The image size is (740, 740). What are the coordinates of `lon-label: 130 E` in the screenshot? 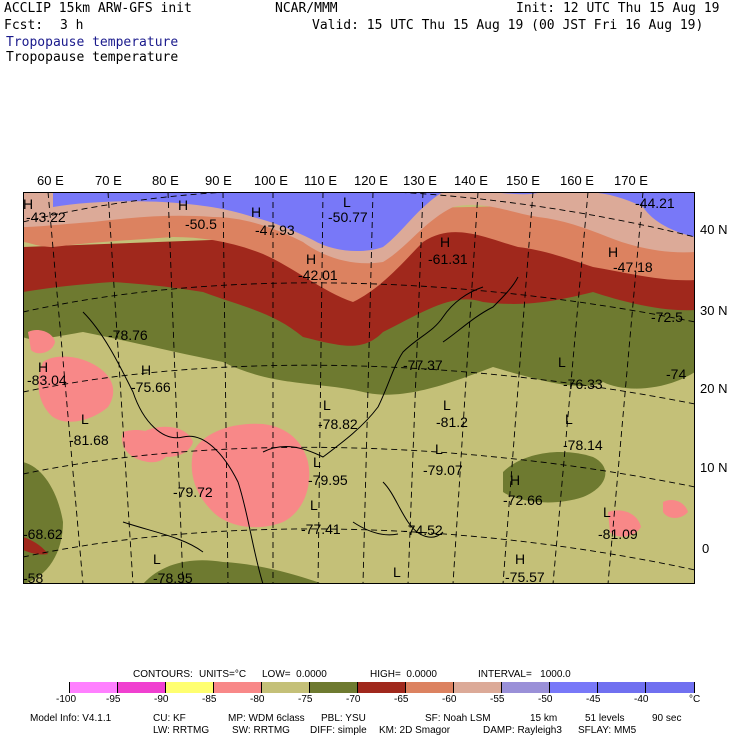 It's located at (420, 180).